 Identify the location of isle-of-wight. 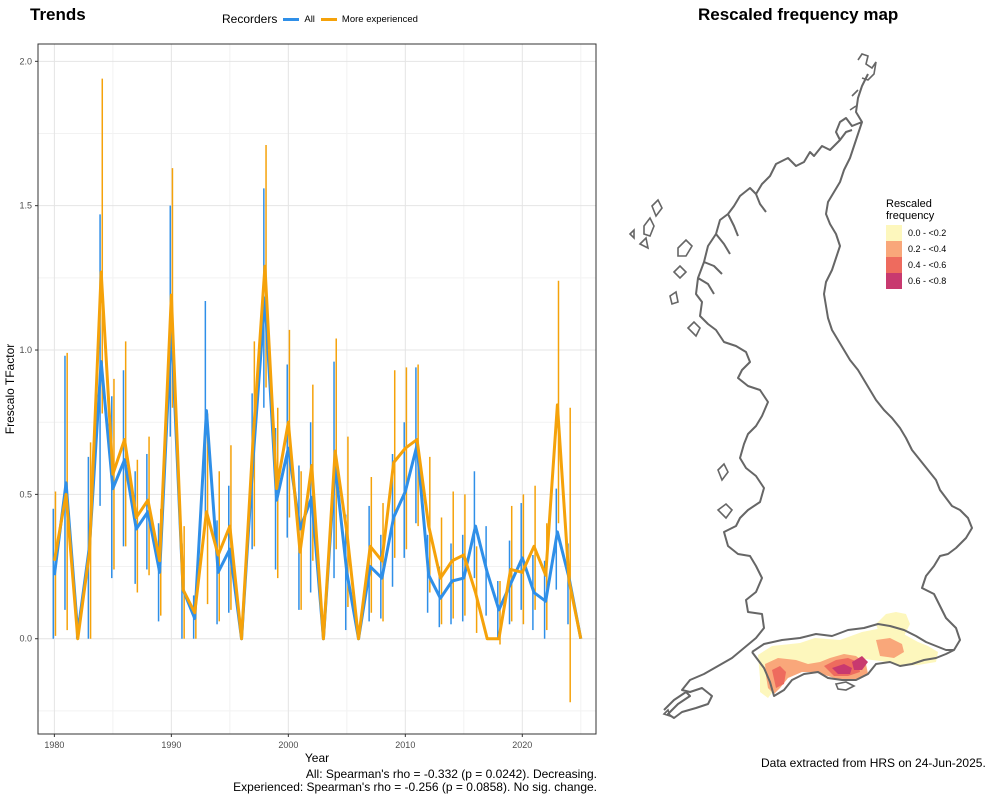
(845, 686).